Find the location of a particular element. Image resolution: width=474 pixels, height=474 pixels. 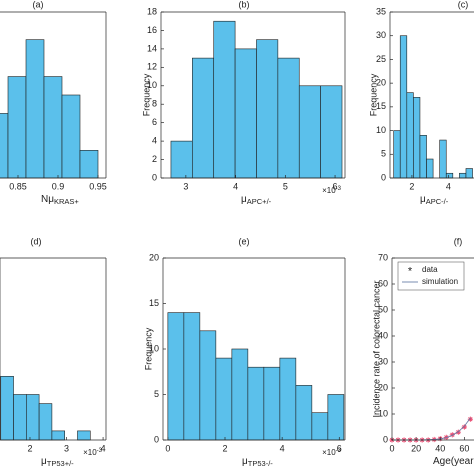

legend-marker: * is located at coordinates (410, 271).